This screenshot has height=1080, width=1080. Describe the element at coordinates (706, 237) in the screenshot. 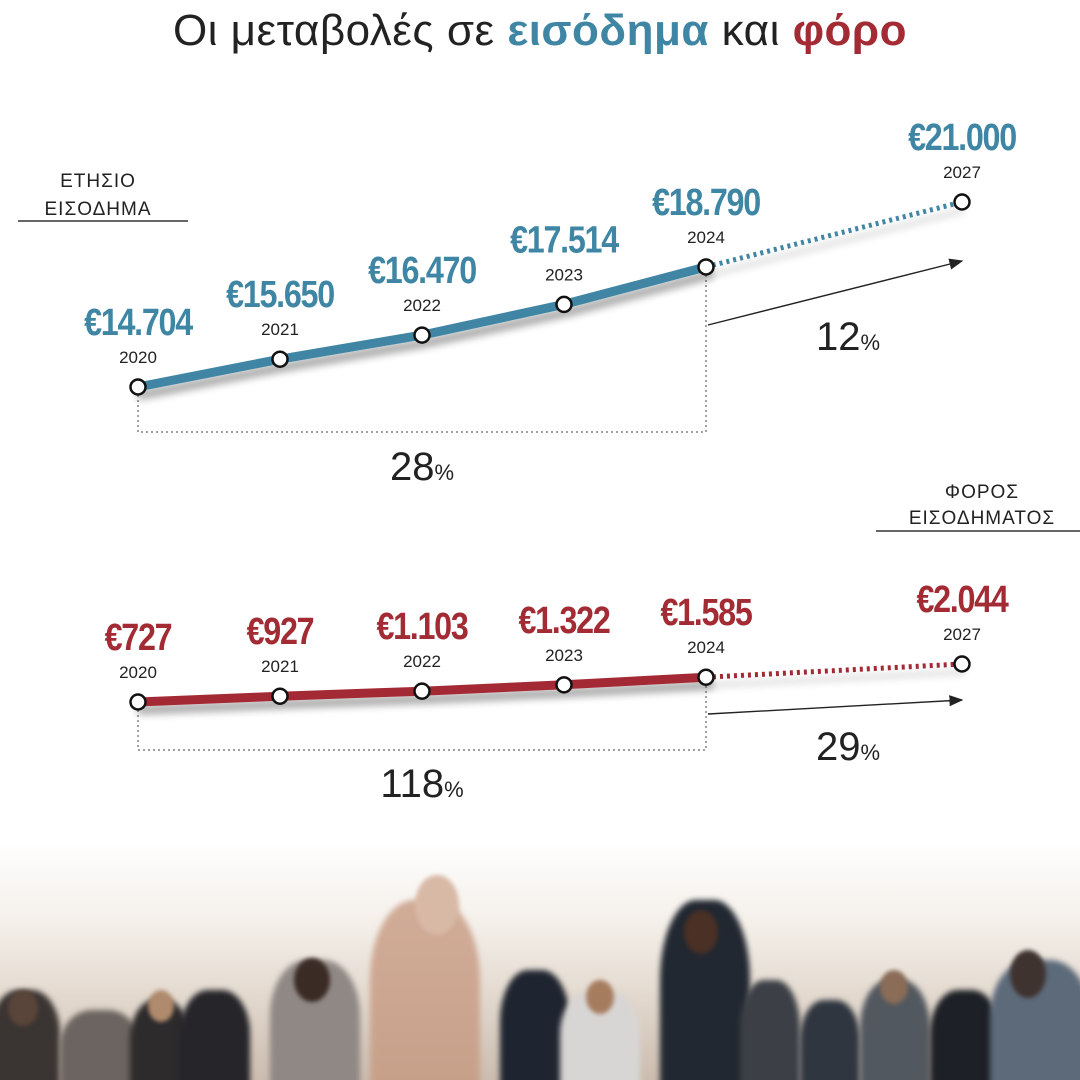

I see `income-year-label-2024: 2024` at that location.